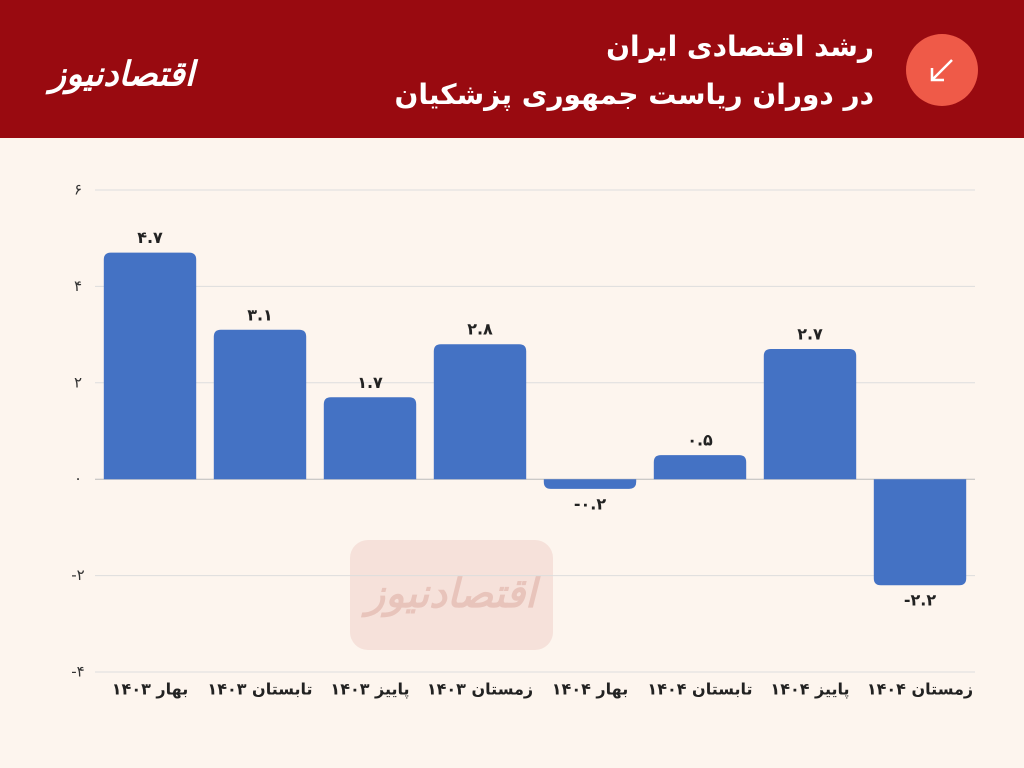  Describe the element at coordinates (78, 190) in the screenshot. I see `y-tick-label: ۶` at that location.